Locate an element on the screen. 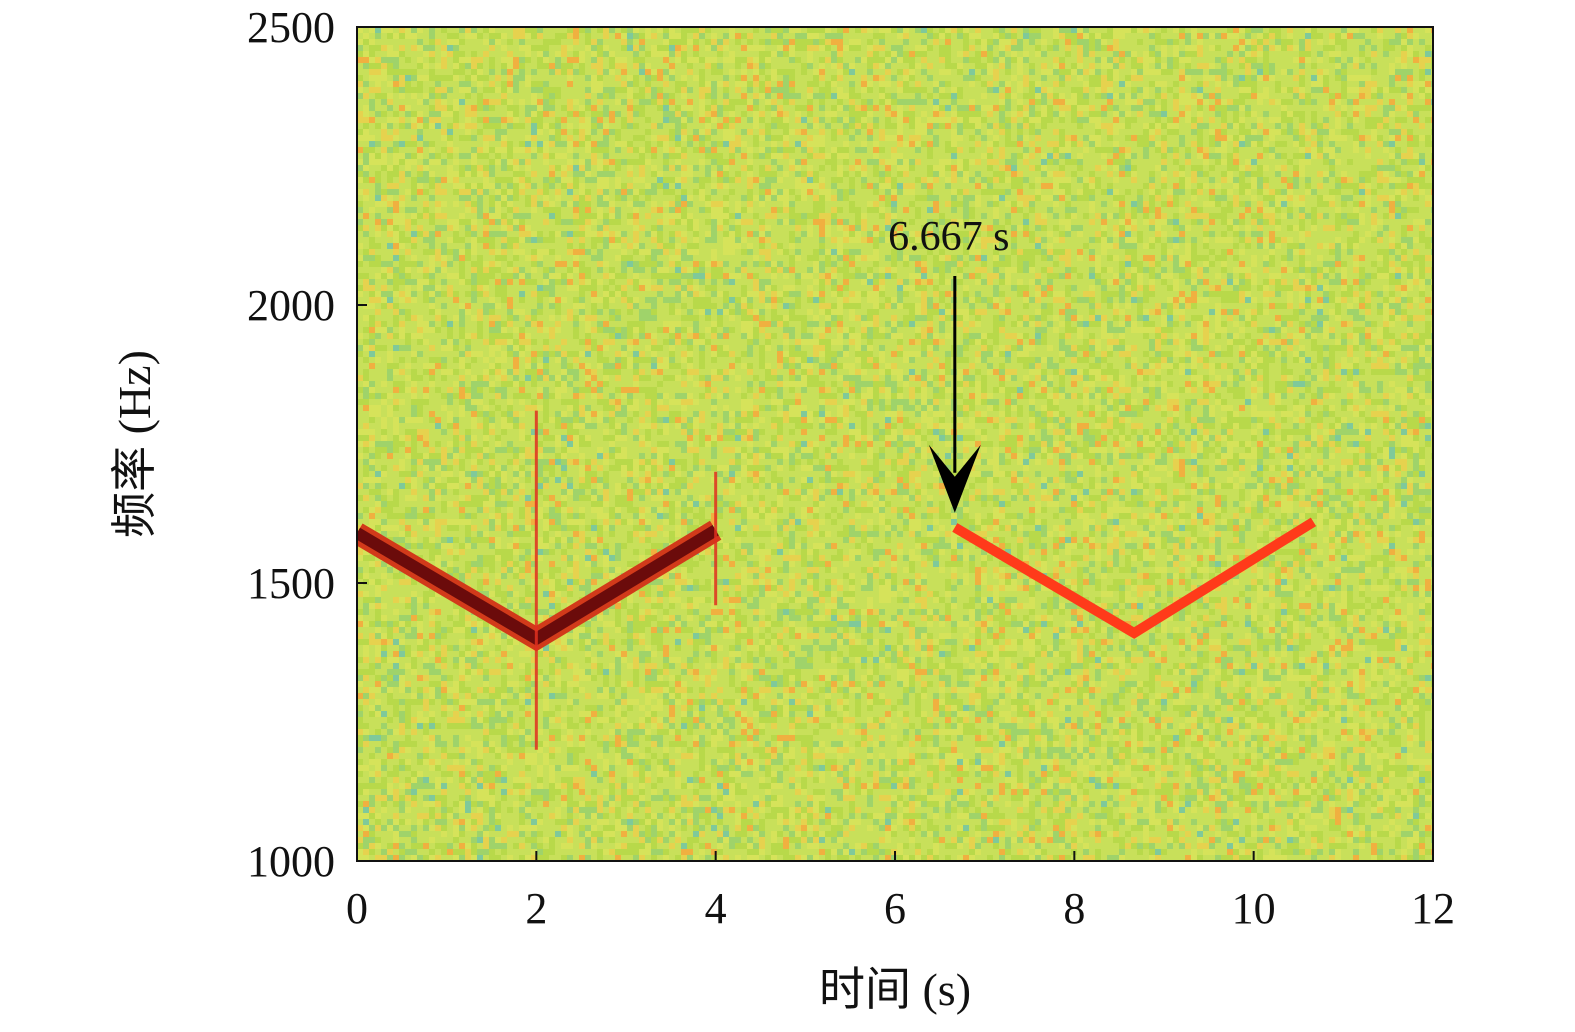 The image size is (1575, 1032). x-tick-label: 10 is located at coordinates (1254, 908).